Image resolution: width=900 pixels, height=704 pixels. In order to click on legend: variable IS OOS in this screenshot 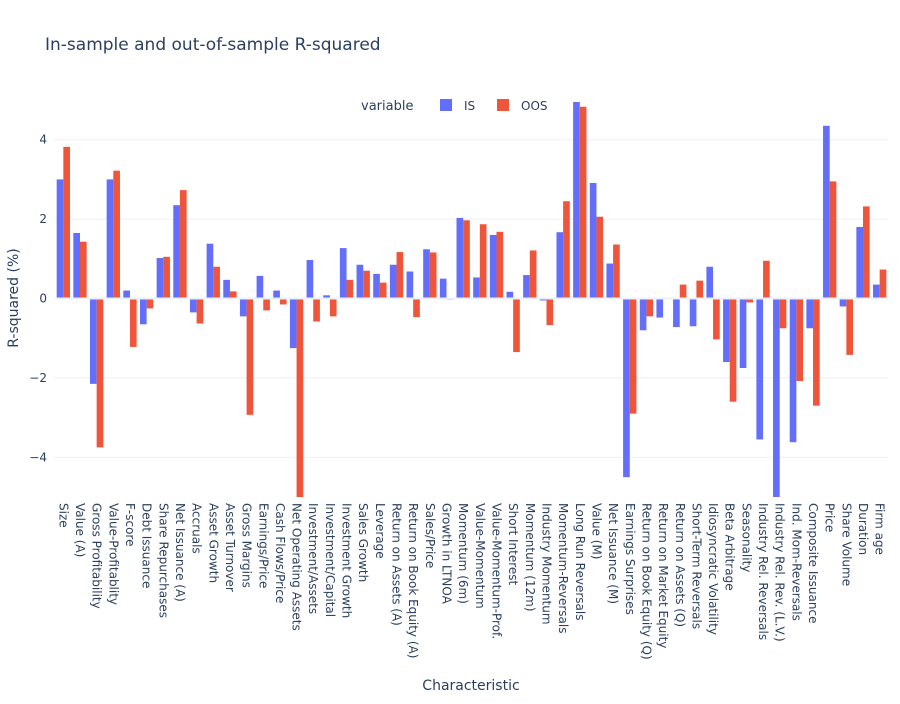, I will do `click(454, 106)`.